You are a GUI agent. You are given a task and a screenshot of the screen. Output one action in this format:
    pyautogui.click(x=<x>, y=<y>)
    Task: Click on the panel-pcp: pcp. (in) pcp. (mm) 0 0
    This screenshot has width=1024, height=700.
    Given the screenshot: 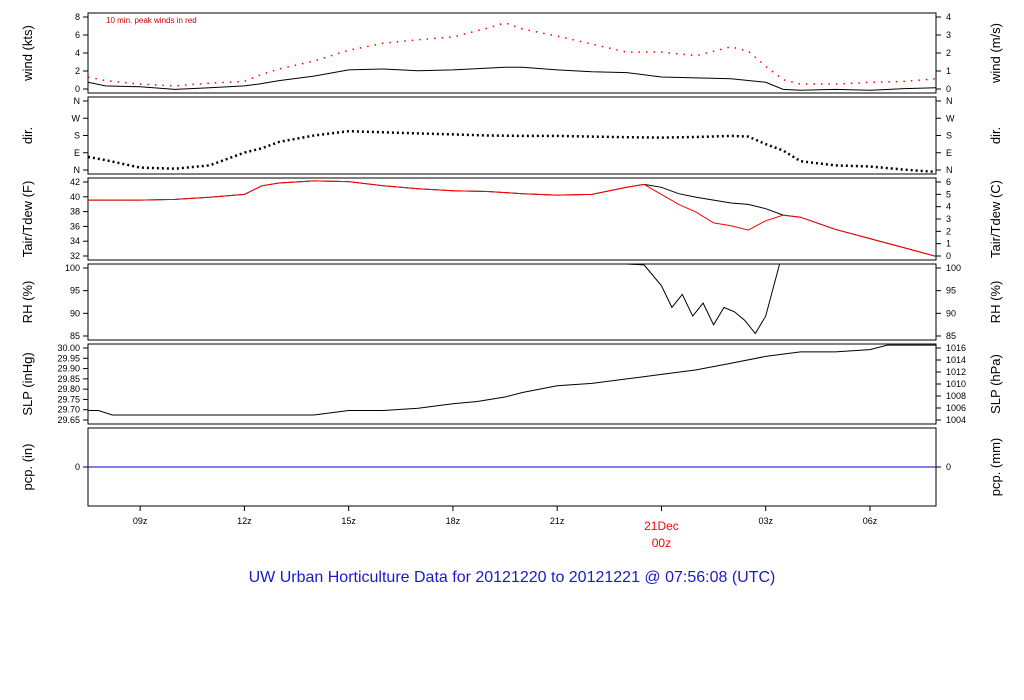 What is the action you would take?
    pyautogui.click(x=511, y=467)
    